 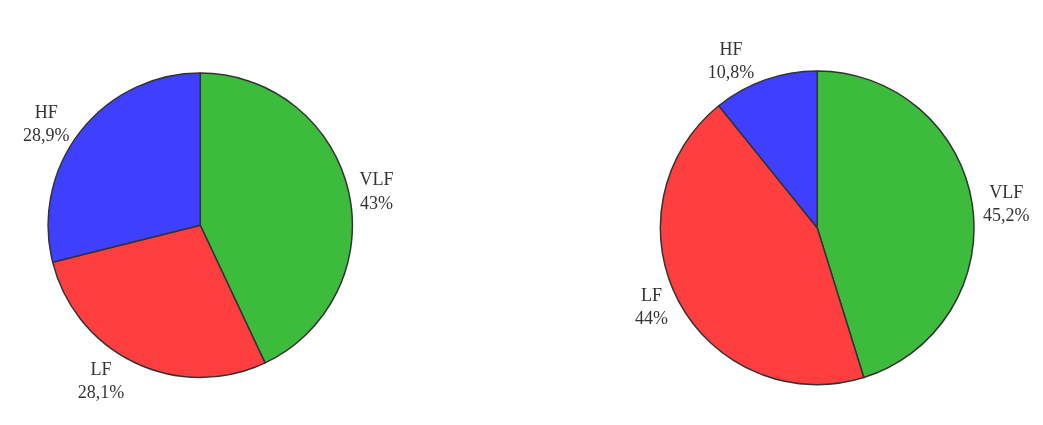 I want to click on data-label: 44%, so click(x=651, y=318).